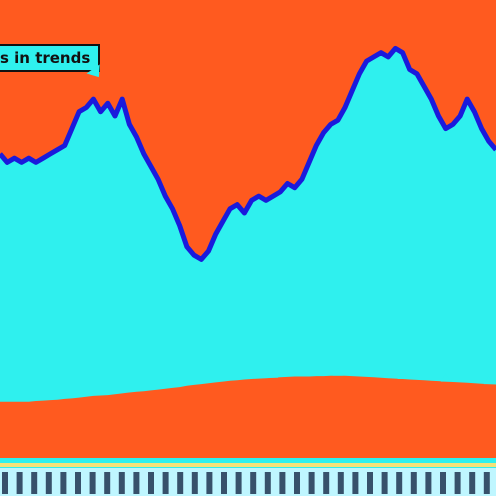  I want to click on base-stripe, so click(248, 465).